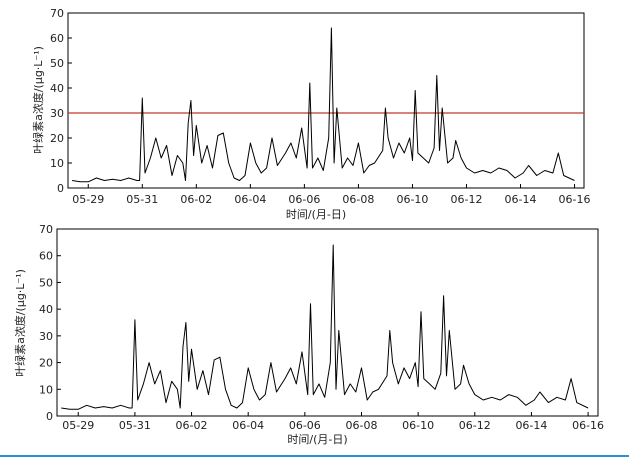 The width and height of the screenshot is (629, 460). What do you see at coordinates (314, 456) in the screenshot?
I see `figure-bottom-rule` at bounding box center [314, 456].